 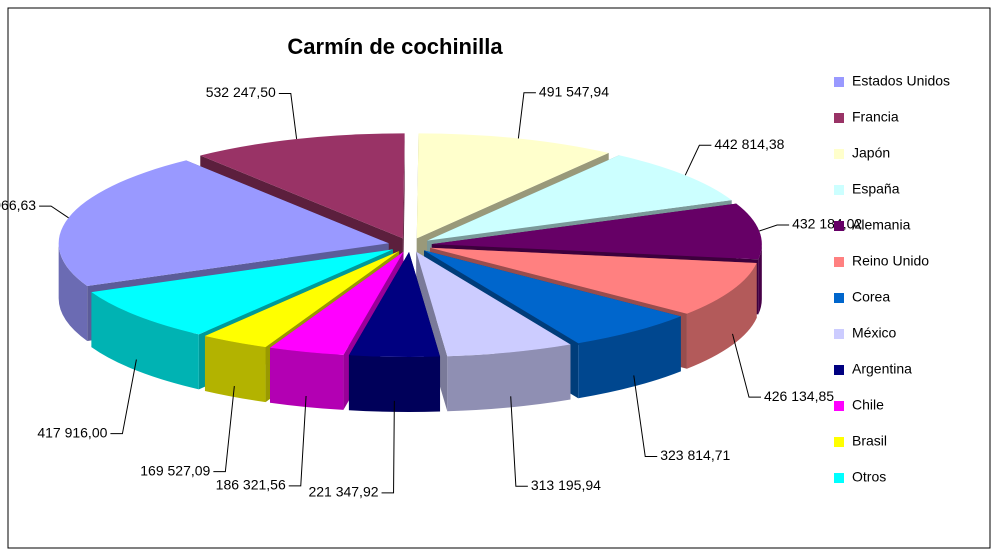 I want to click on legend-label: Estados Unidos, so click(x=901, y=81).